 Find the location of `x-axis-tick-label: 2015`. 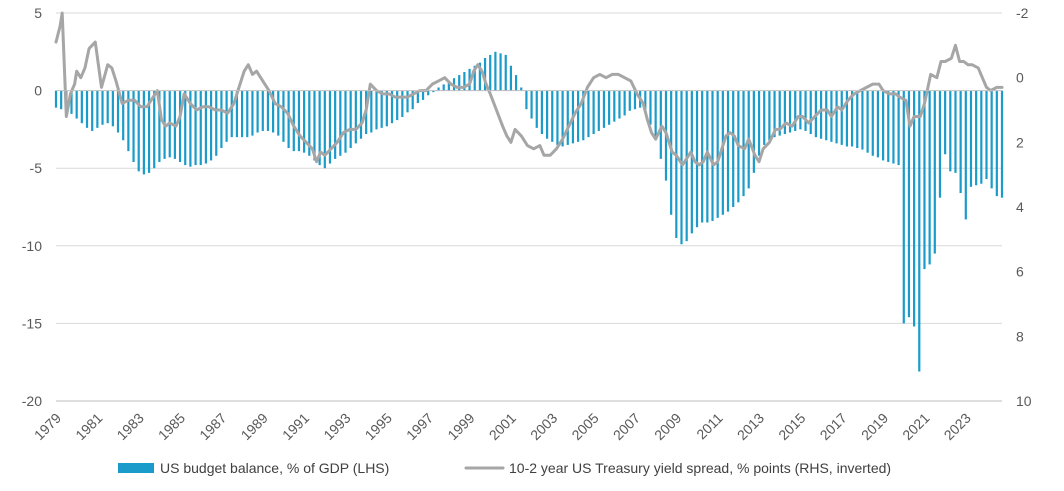

x-axis-tick-label: 2015 is located at coordinates (791, 426).